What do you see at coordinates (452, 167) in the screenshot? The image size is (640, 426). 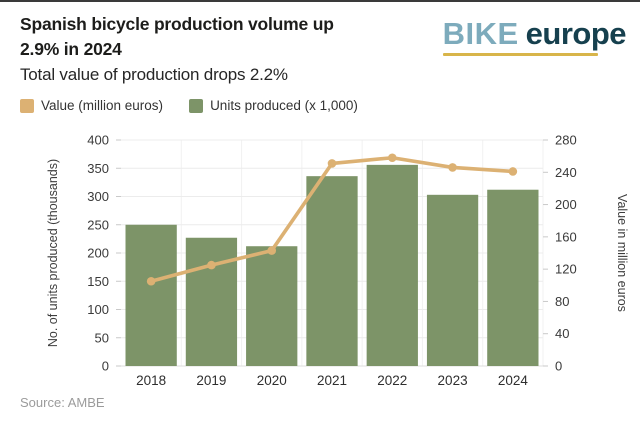 I see `line-point-2023` at bounding box center [452, 167].